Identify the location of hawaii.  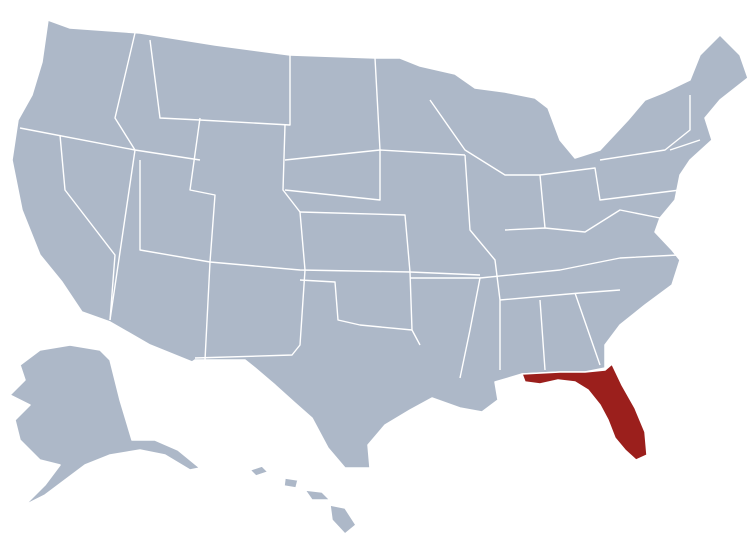
(303, 500).